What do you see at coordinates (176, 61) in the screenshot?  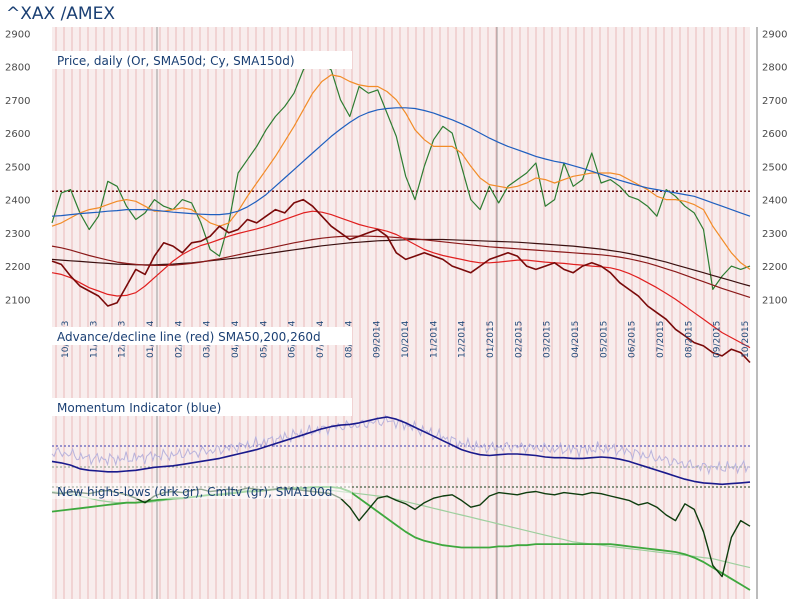 I see `price-panel-title: Price, daily (Or, SMA50d; Cy, SMA150d)` at bounding box center [176, 61].